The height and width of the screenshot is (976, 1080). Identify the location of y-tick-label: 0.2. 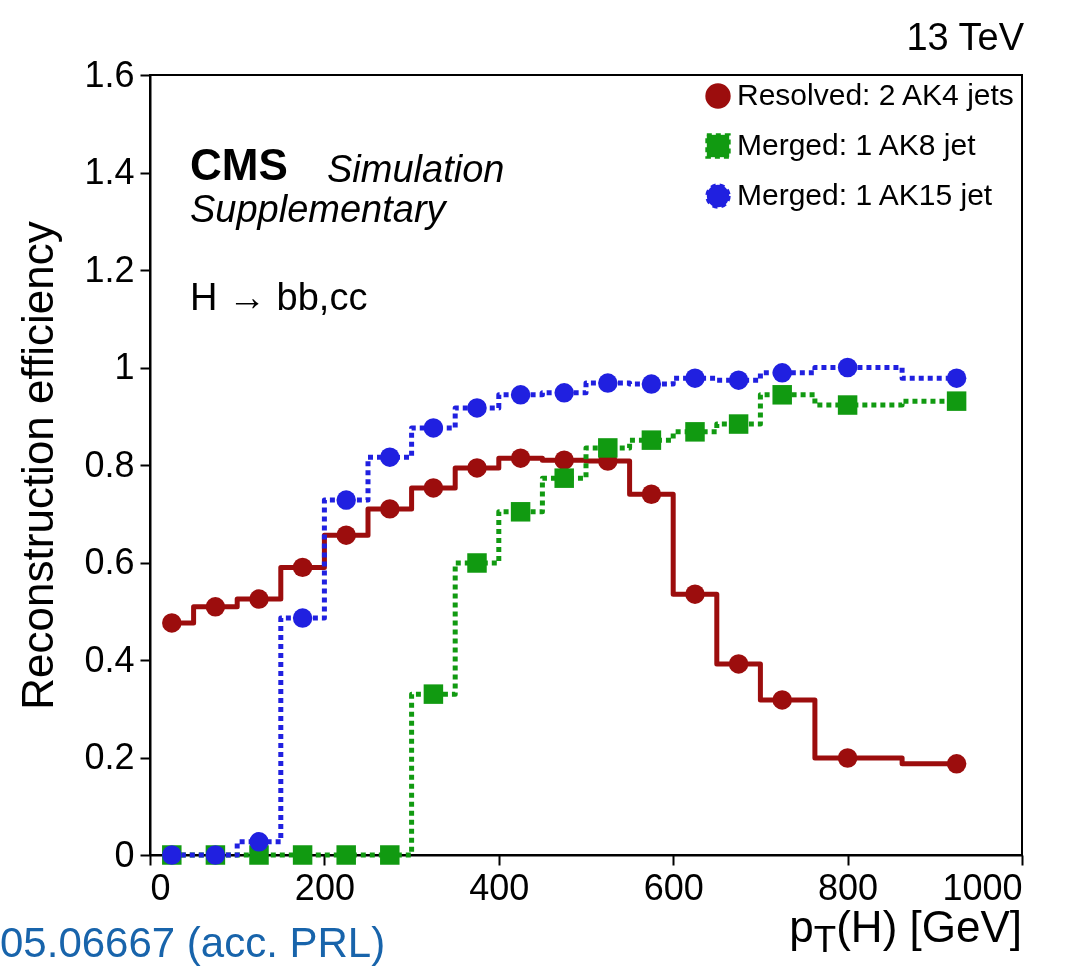
(109, 756).